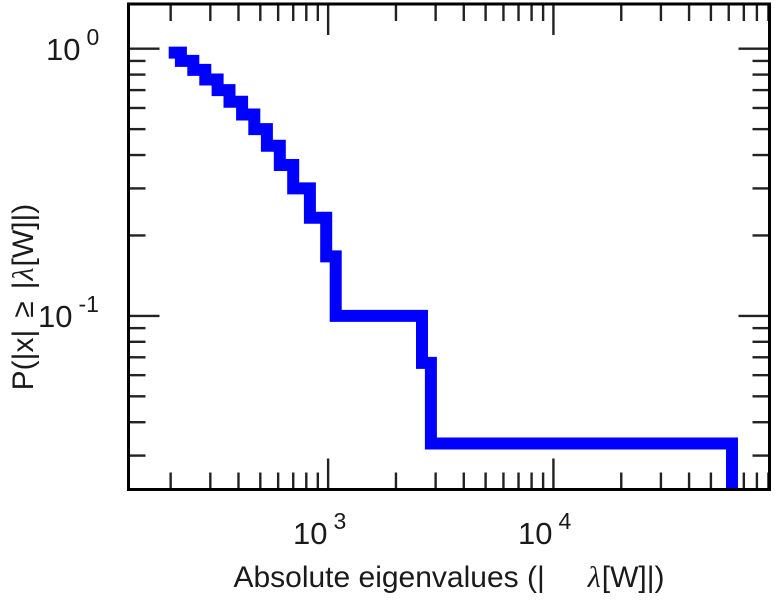 The image size is (775, 600). Describe the element at coordinates (23, 309) in the screenshot. I see `geq-symbol: ≥` at that location.